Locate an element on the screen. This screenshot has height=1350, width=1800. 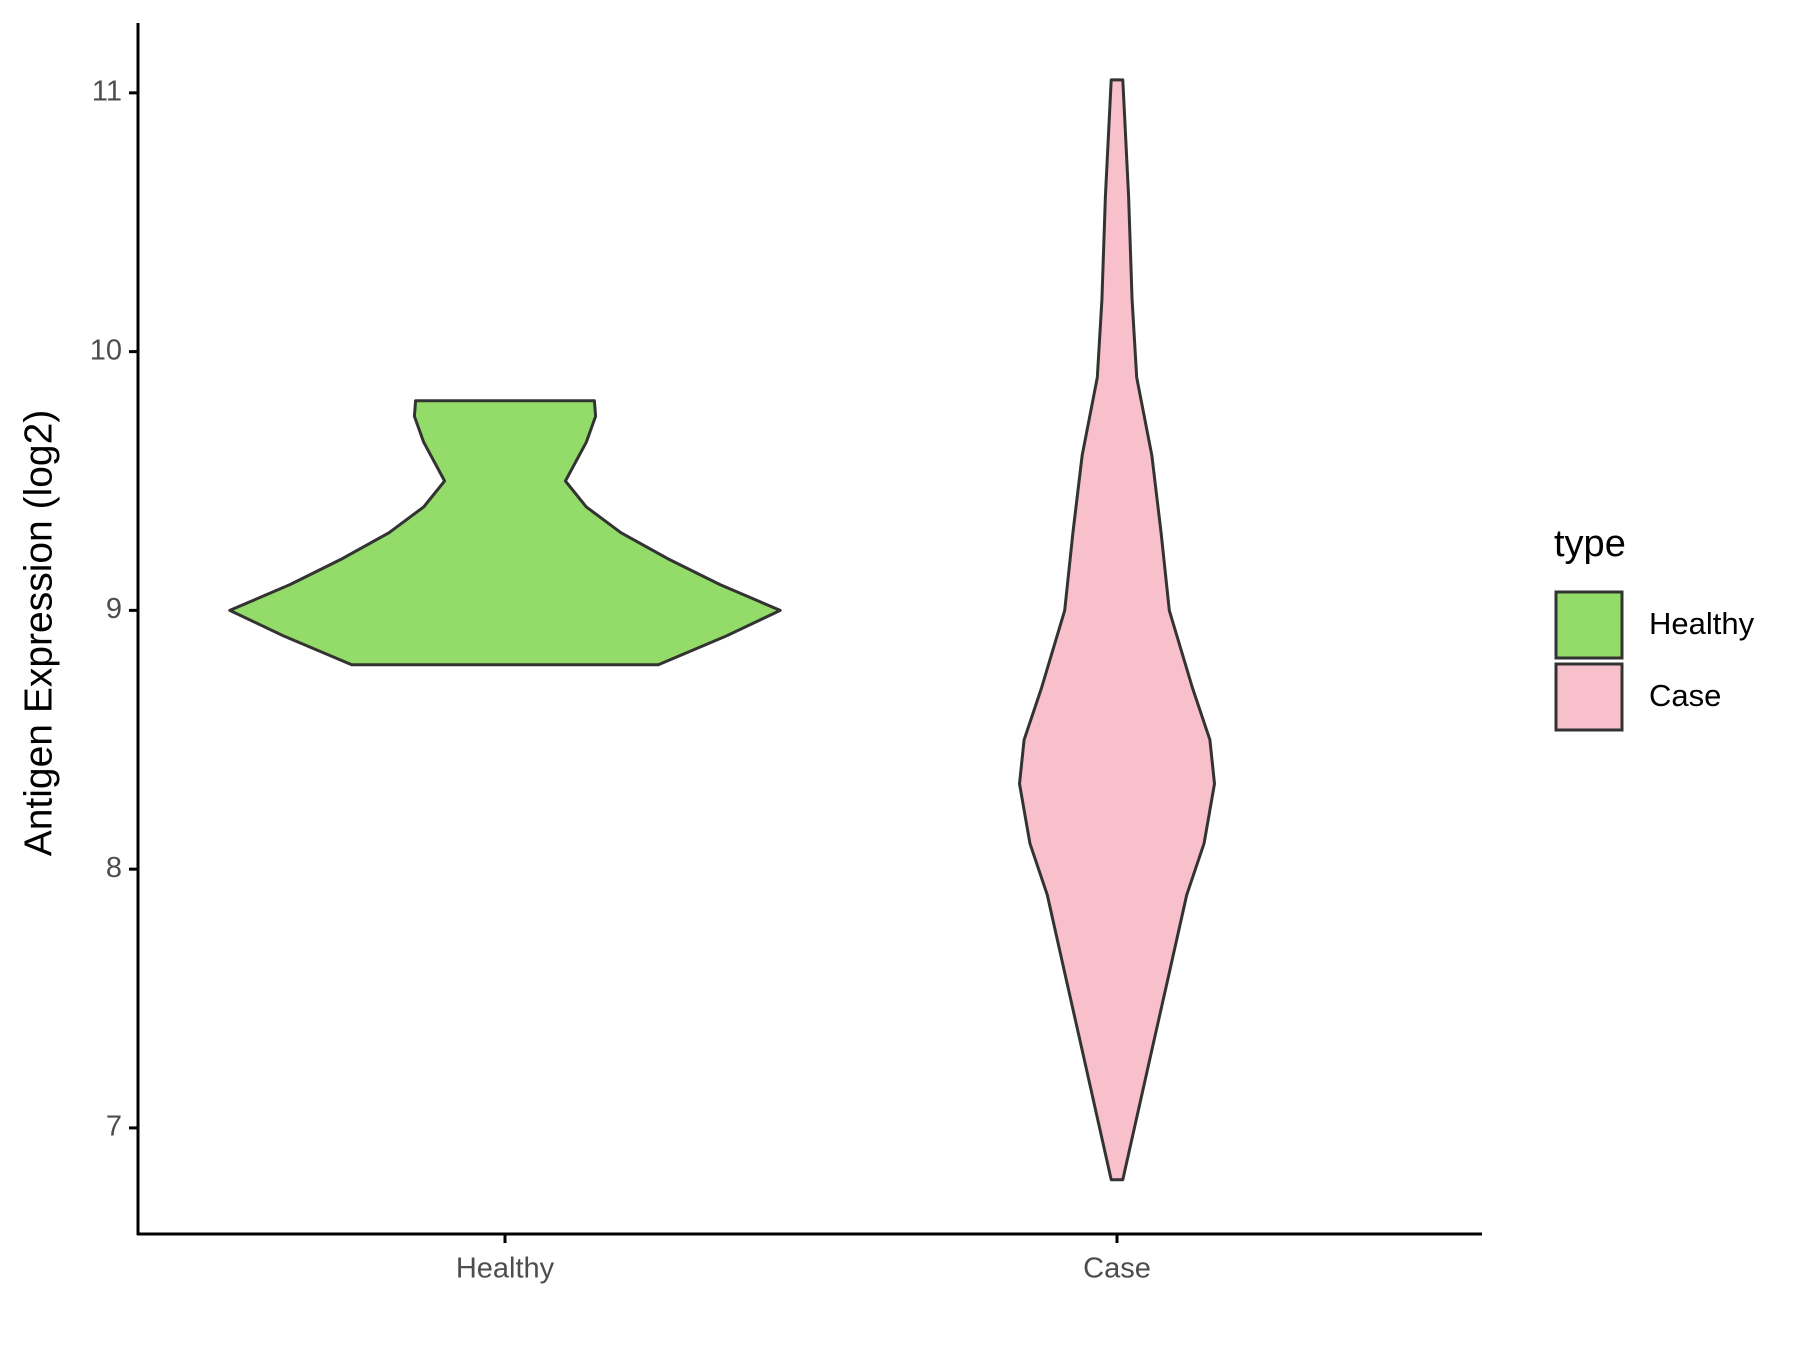
legend-title: type is located at coordinates (1590, 544).